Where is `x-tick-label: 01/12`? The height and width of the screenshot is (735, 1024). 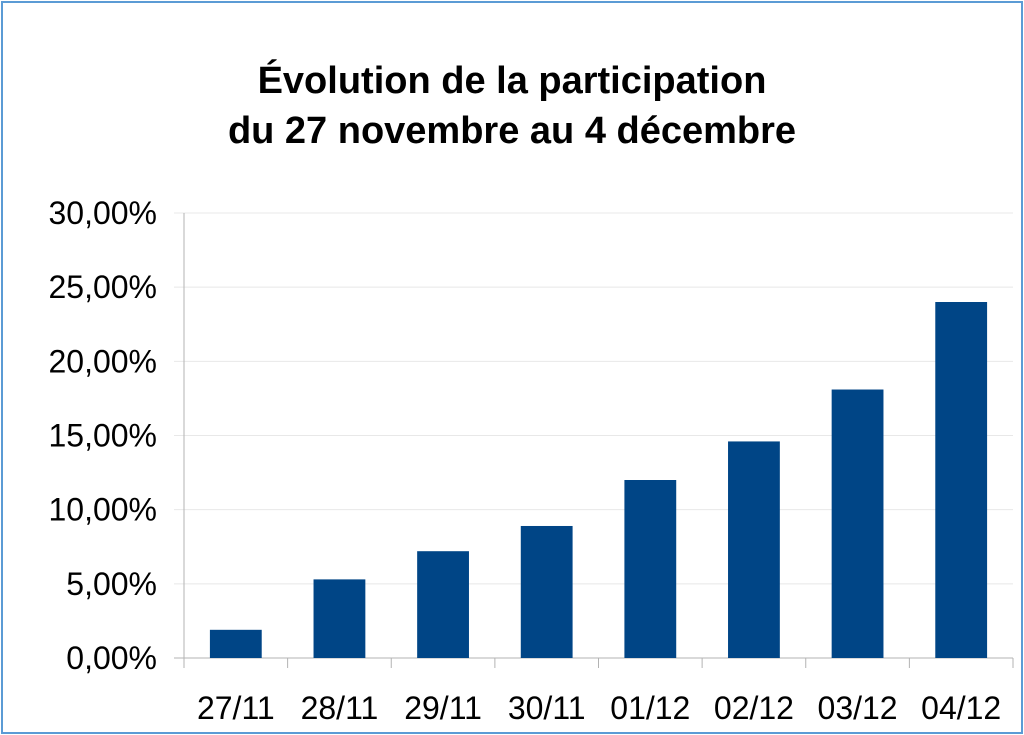
x-tick-label: 01/12 is located at coordinates (650, 708).